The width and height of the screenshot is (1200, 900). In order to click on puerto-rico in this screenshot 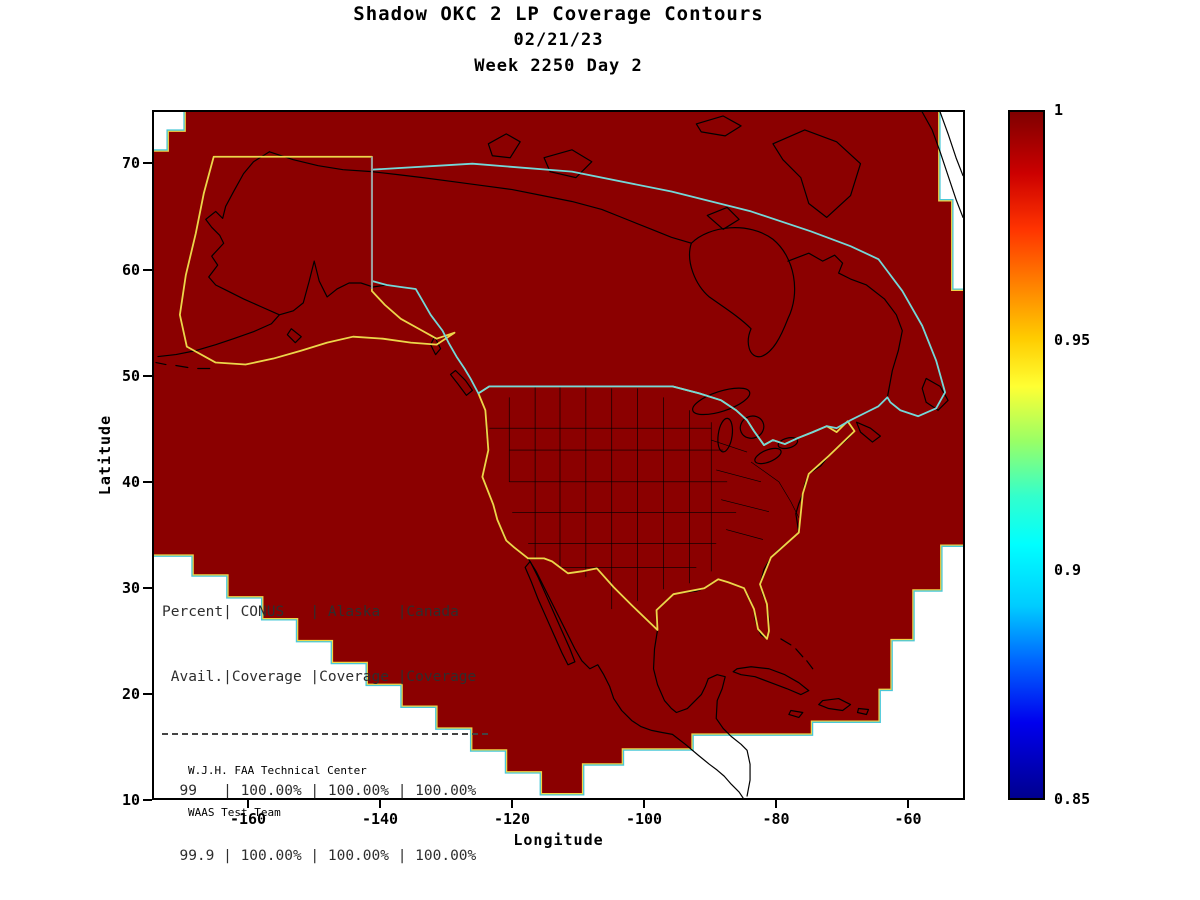, I will do `click(863, 711)`.